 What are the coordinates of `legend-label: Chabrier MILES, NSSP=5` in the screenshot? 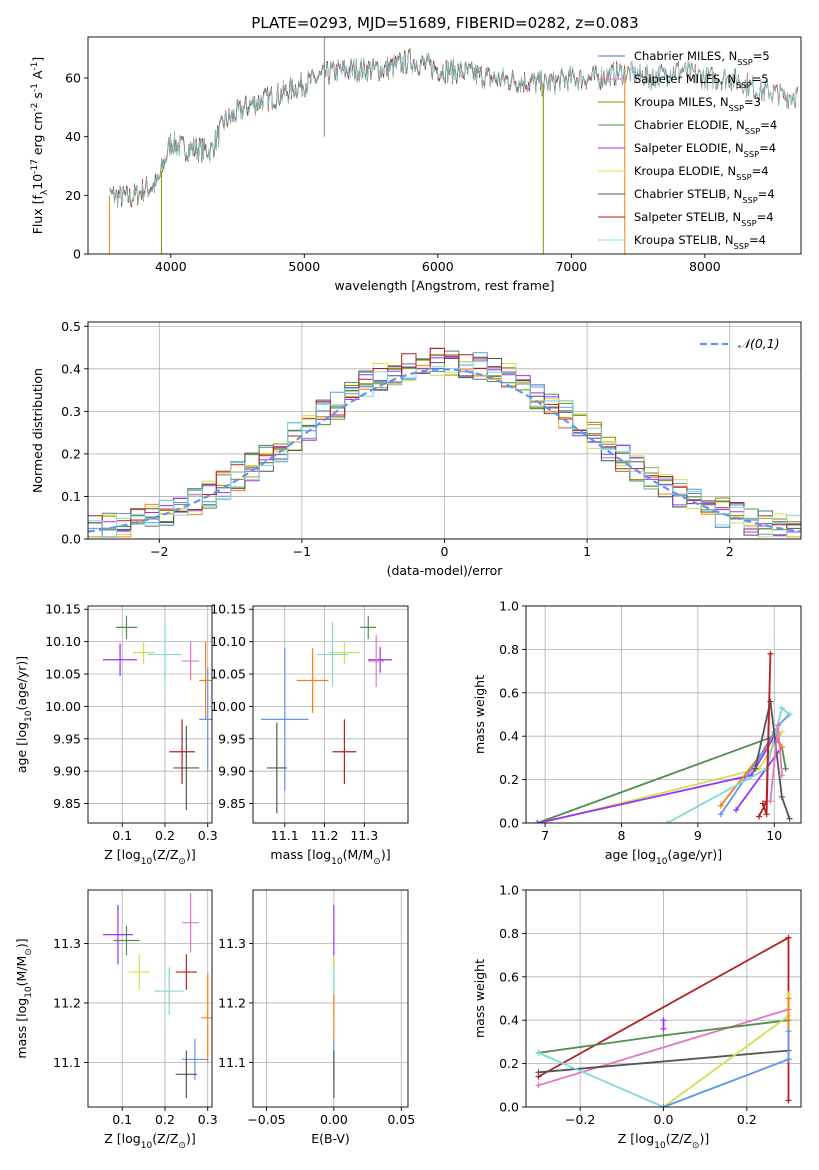 It's located at (702, 58).